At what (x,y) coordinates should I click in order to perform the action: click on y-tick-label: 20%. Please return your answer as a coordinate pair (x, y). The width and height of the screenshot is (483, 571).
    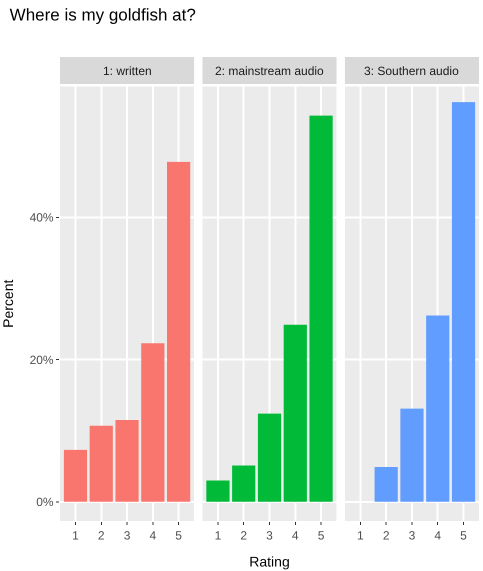
    Looking at the image, I should click on (42, 359).